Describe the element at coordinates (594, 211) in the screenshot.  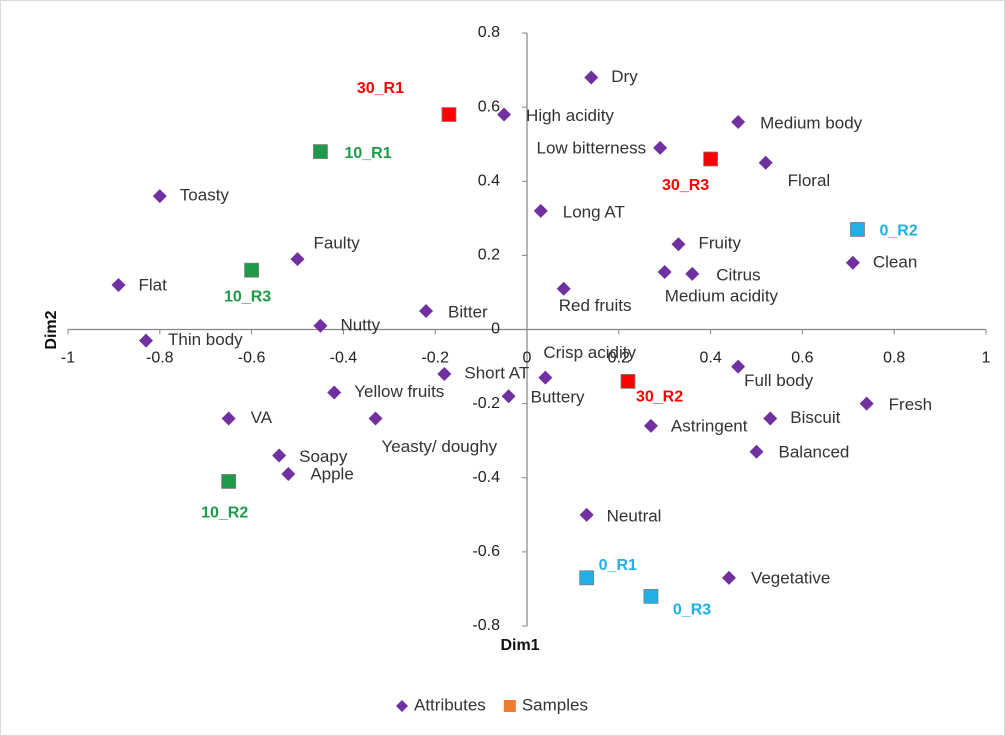
I see `attribute-label: Long AT` at that location.